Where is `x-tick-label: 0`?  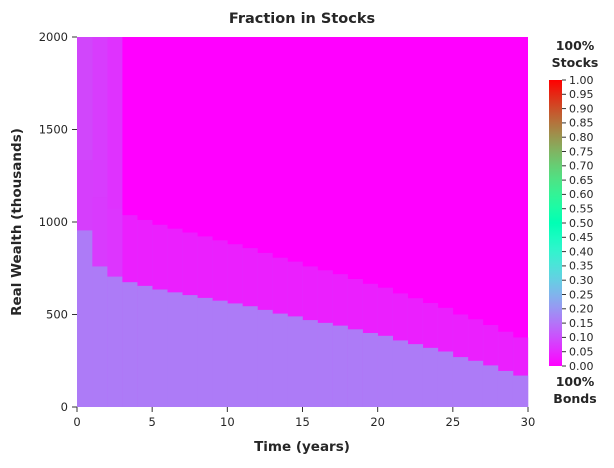 x-tick-label: 0 is located at coordinates (76, 422).